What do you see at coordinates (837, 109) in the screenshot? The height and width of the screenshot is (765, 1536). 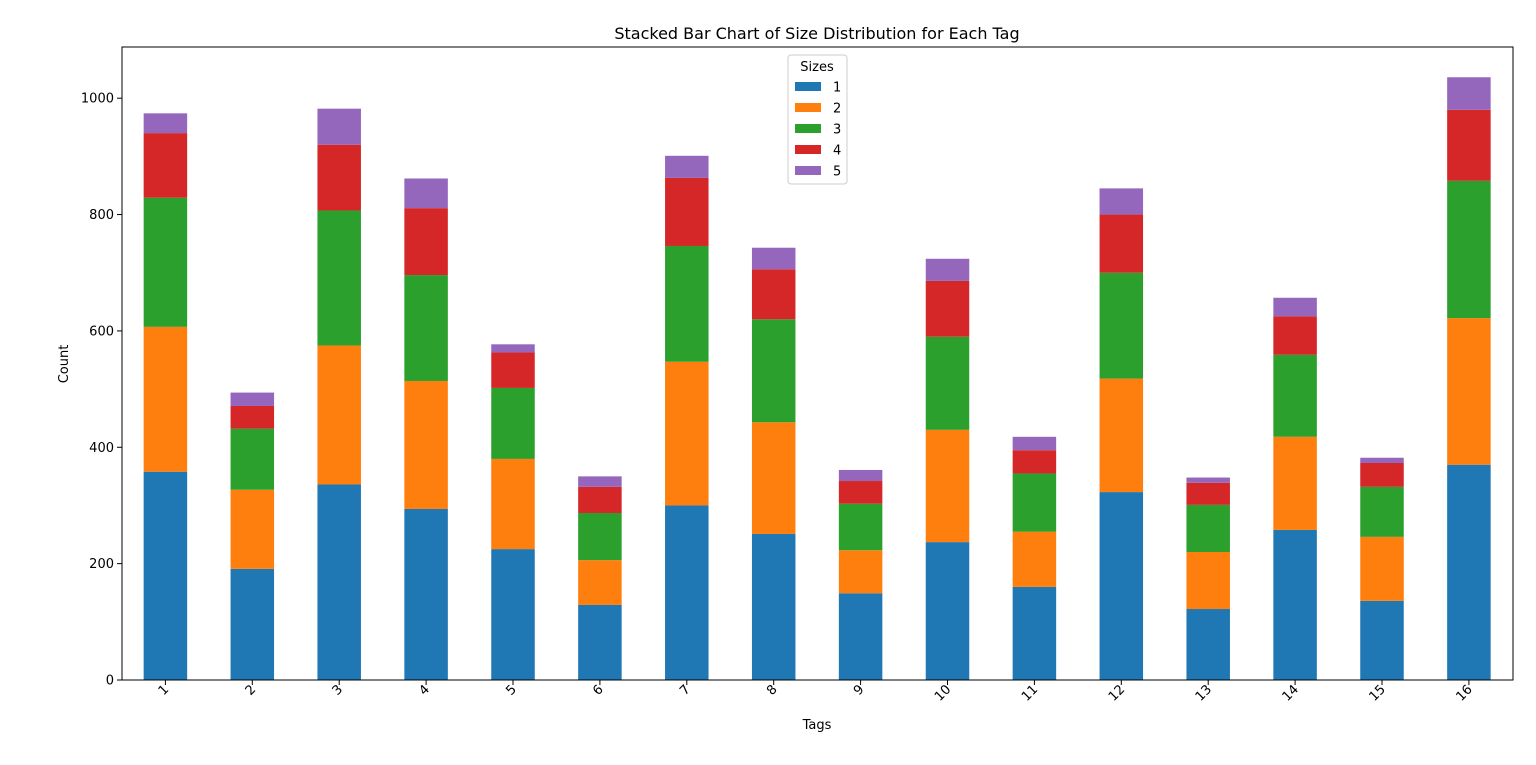 I see `legend-label-2: 2` at bounding box center [837, 109].